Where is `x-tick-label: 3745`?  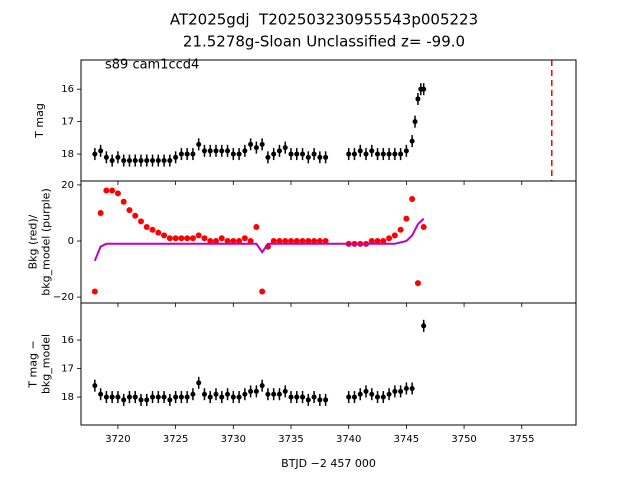 x-tick-label: 3745 is located at coordinates (406, 439).